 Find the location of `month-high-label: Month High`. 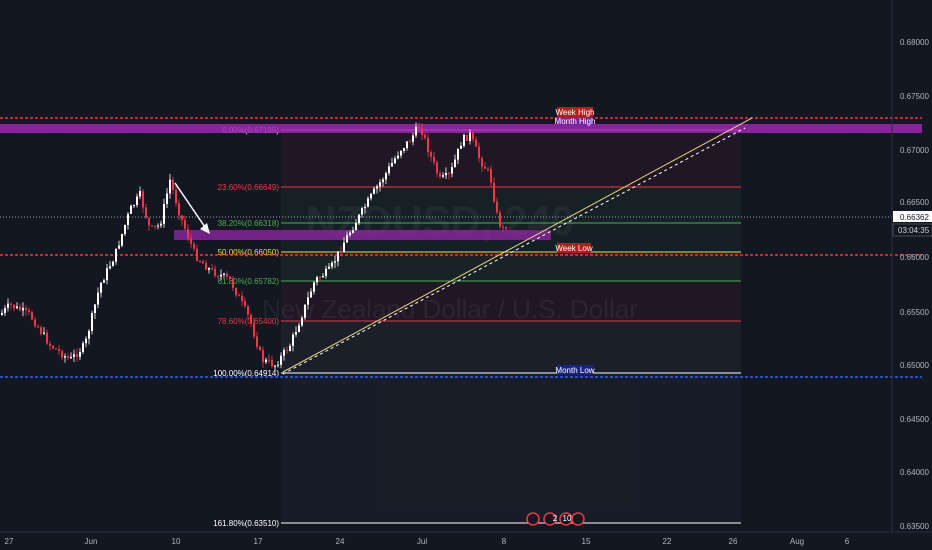

month-high-label: Month High is located at coordinates (575, 121).